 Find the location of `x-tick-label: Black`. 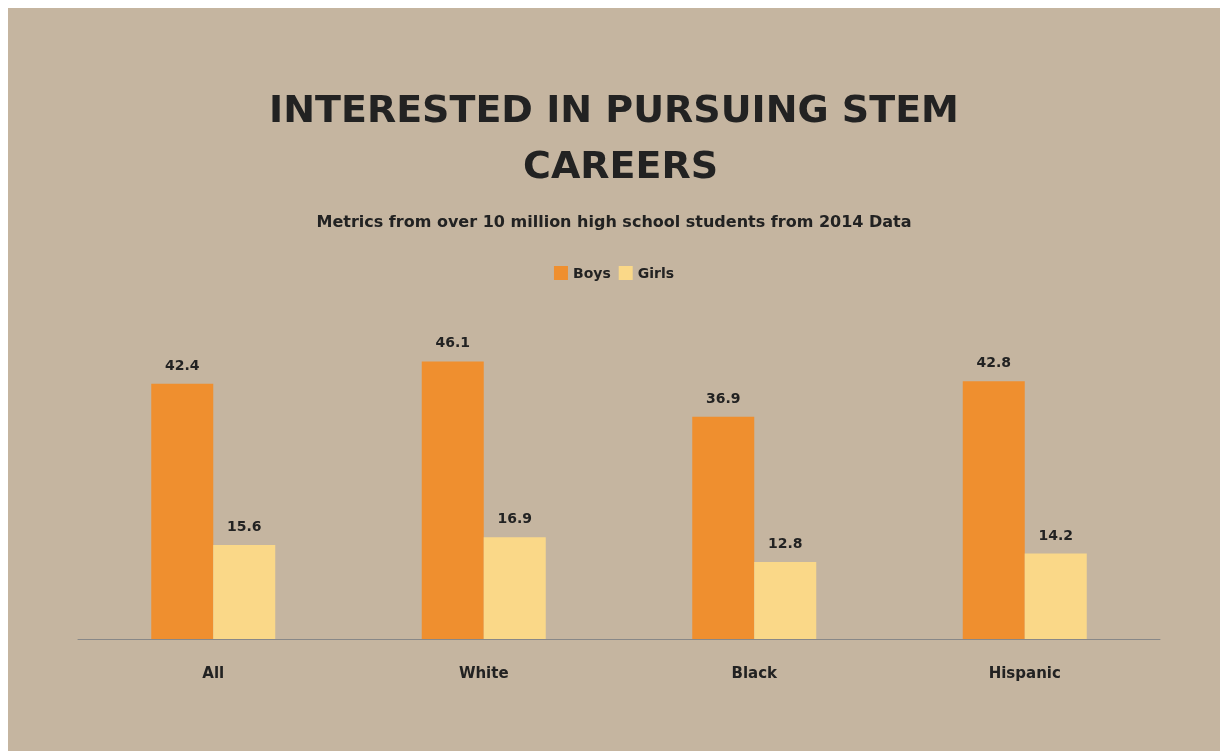

x-tick-label: Black is located at coordinates (755, 672).